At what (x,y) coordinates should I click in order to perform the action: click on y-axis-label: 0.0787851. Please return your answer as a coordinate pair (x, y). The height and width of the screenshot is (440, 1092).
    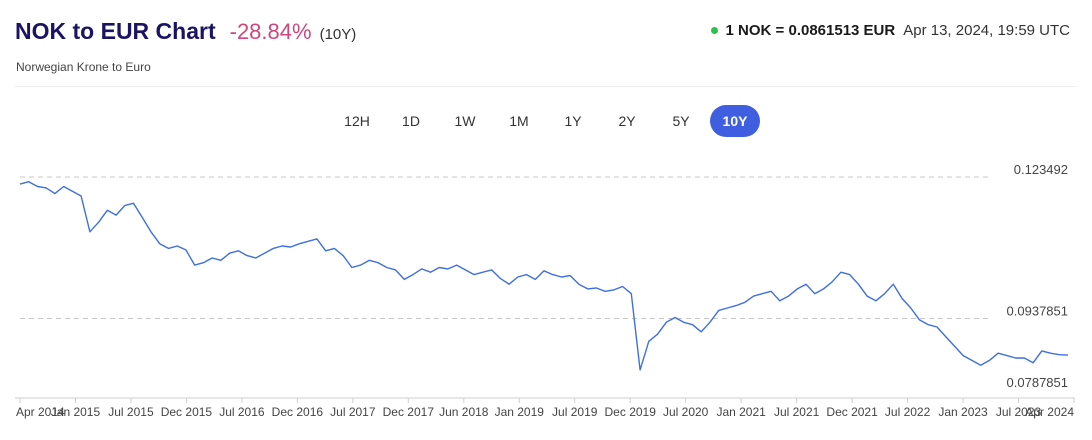
    Looking at the image, I should click on (1037, 382).